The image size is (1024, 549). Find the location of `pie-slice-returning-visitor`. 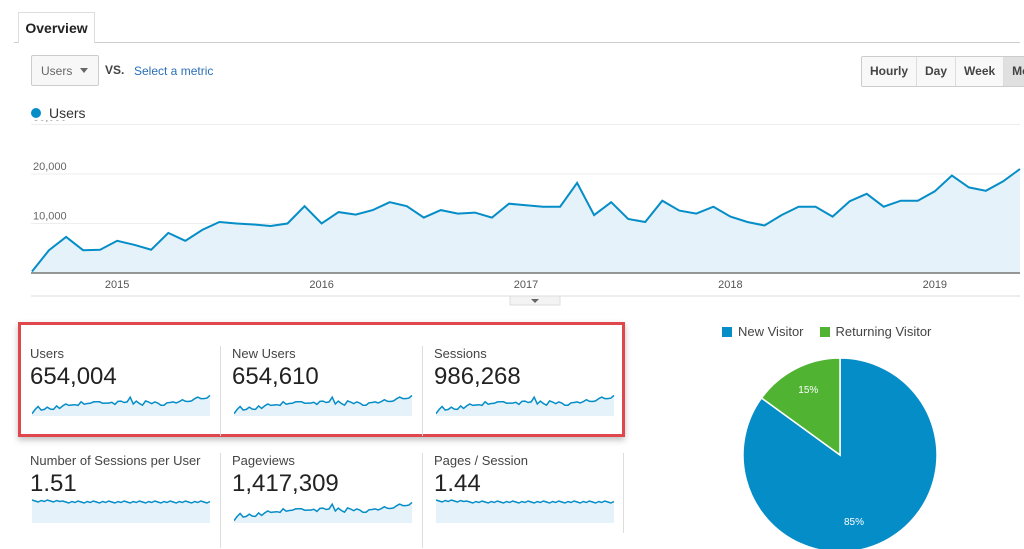

pie-slice-returning-visitor is located at coordinates (800, 407).